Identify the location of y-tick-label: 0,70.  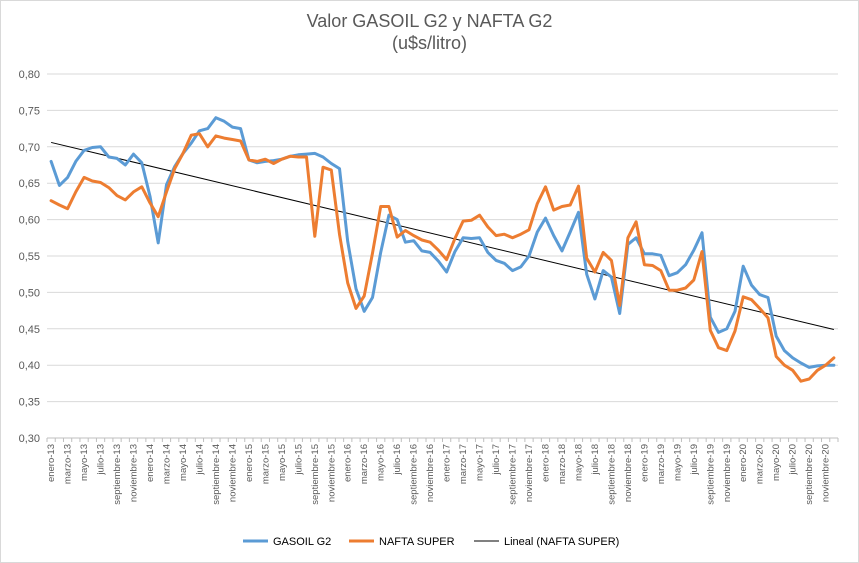
(29, 148).